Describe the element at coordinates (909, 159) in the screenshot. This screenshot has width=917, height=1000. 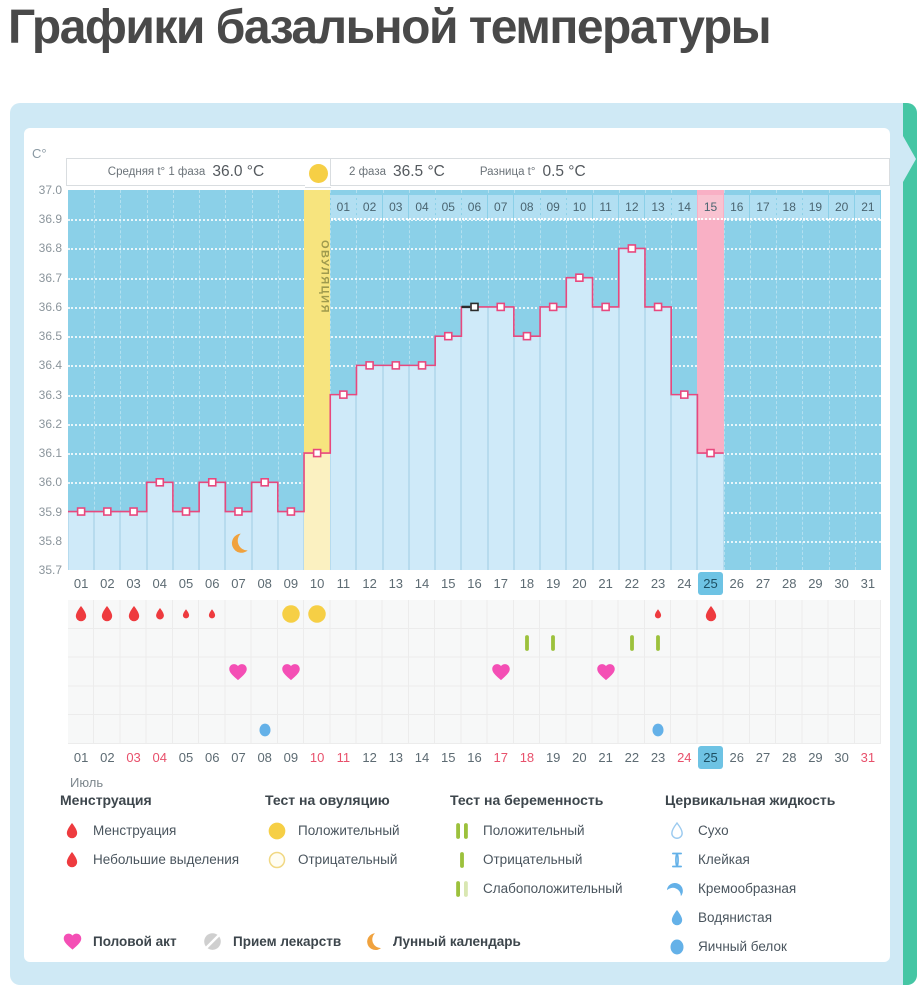
I see `chevron-right-icon` at that location.